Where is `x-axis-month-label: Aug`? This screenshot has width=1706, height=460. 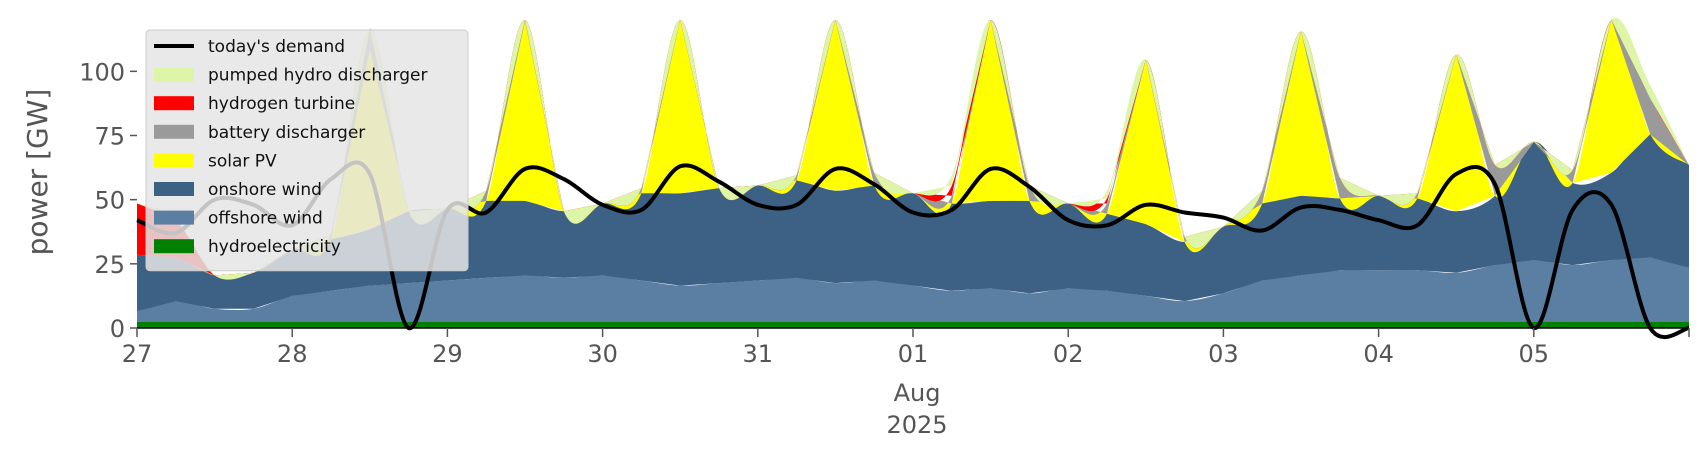 x-axis-month-label: Aug is located at coordinates (917, 393).